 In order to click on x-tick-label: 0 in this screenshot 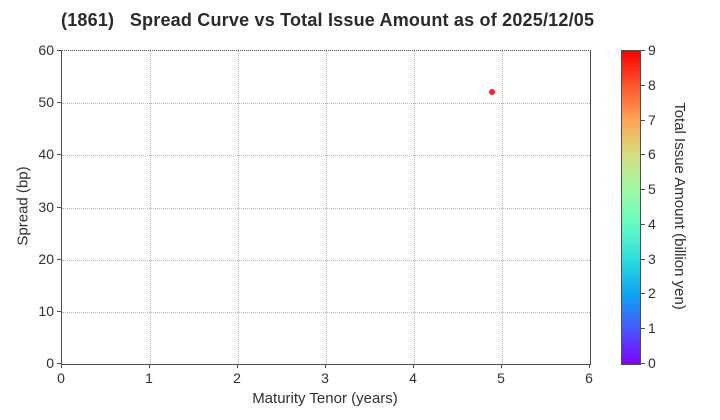, I will do `click(61, 378)`.